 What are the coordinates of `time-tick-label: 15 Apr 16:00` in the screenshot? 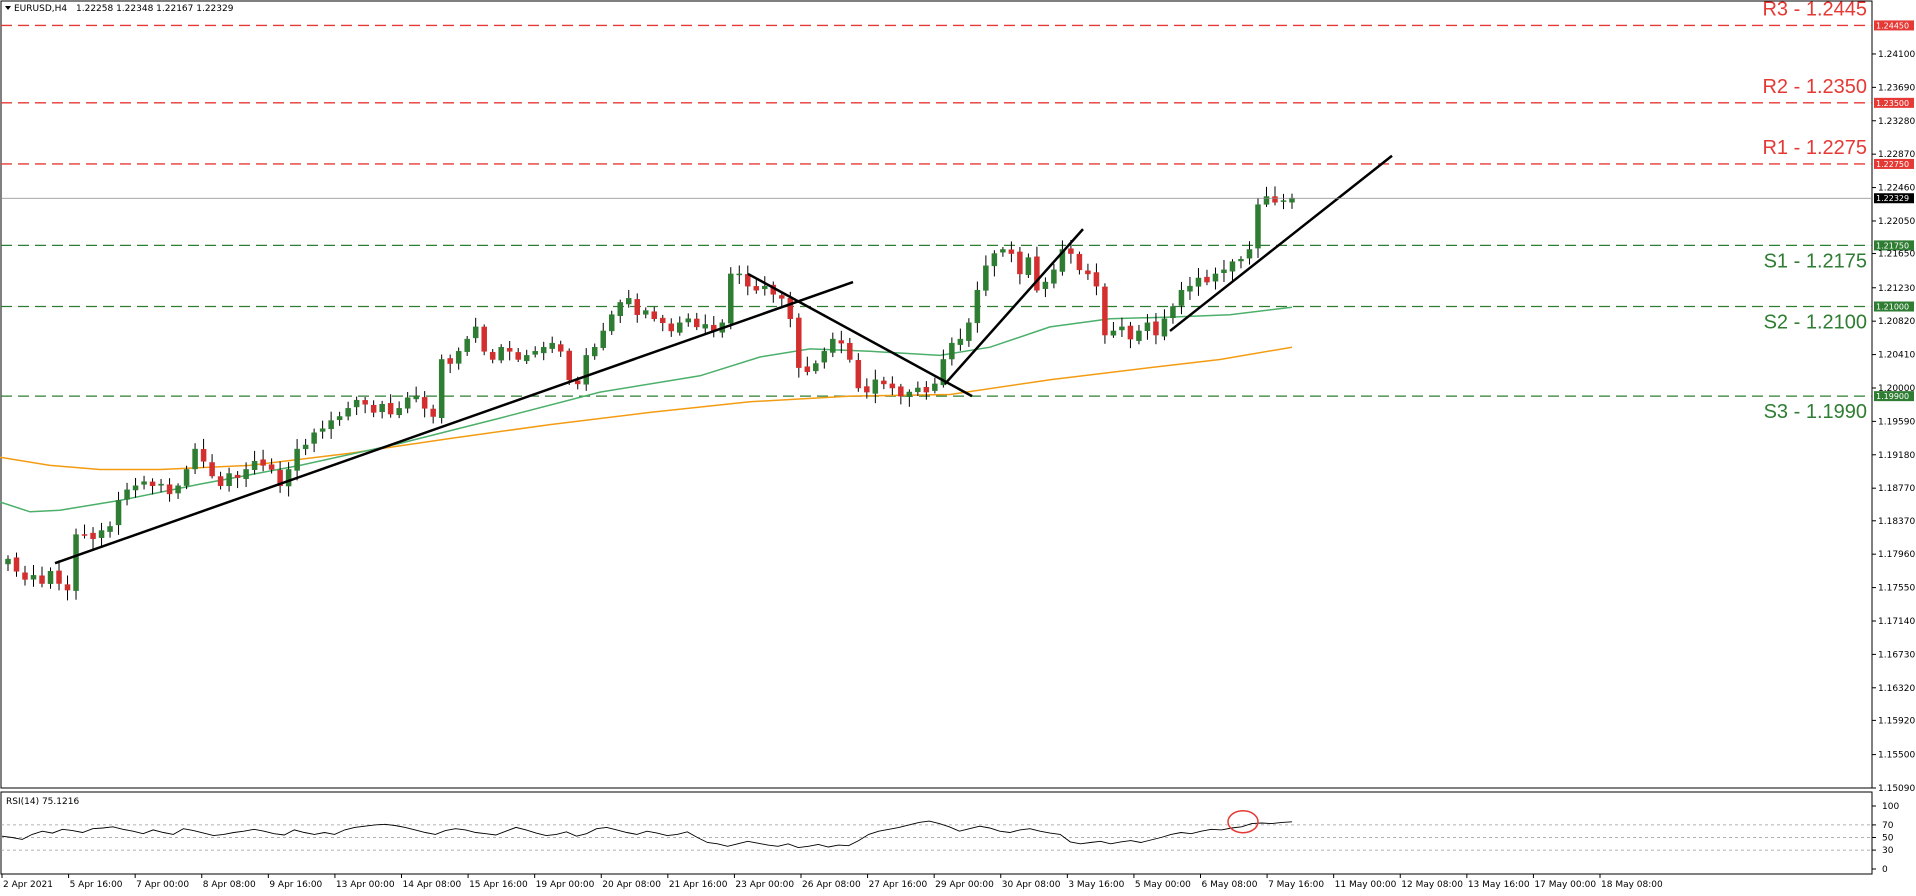 It's located at (498, 885).